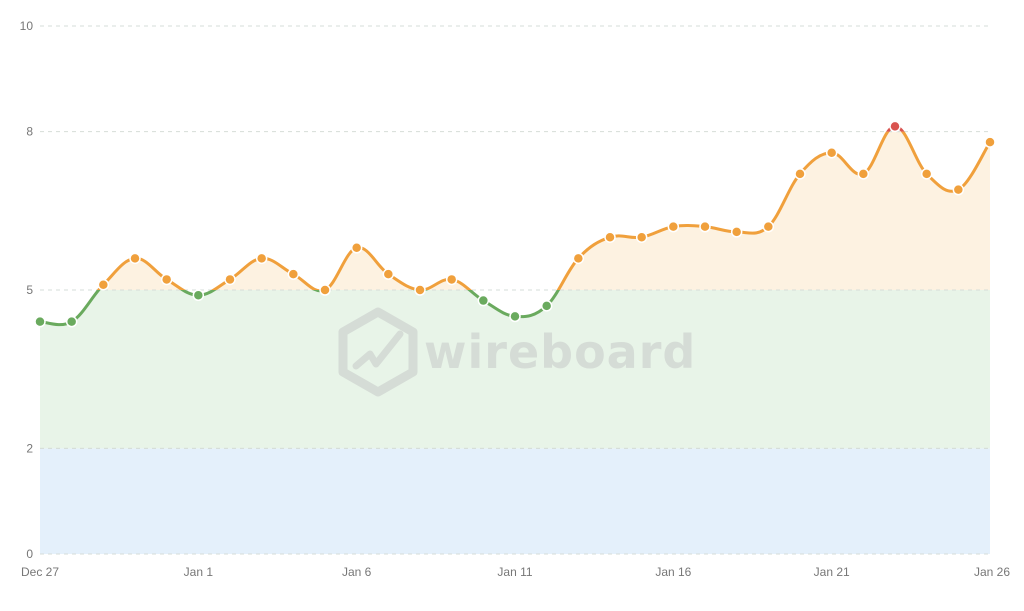  What do you see at coordinates (29, 448) in the screenshot?
I see `y-tick-label: 2` at bounding box center [29, 448].